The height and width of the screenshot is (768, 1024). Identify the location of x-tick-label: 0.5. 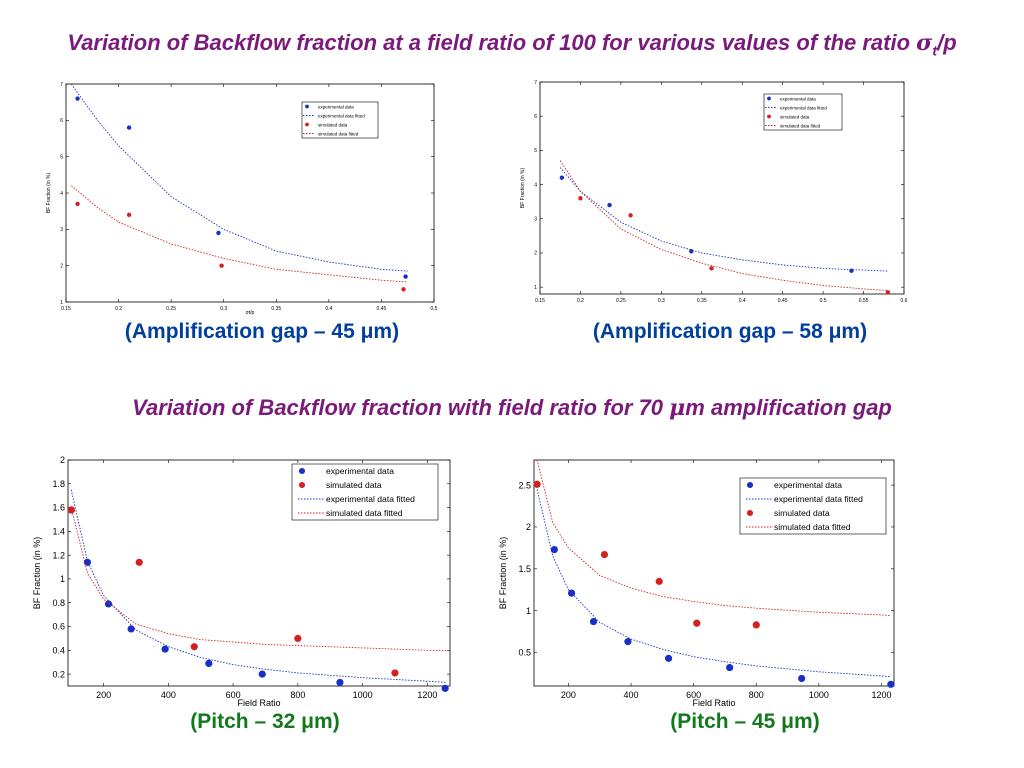
(434, 309).